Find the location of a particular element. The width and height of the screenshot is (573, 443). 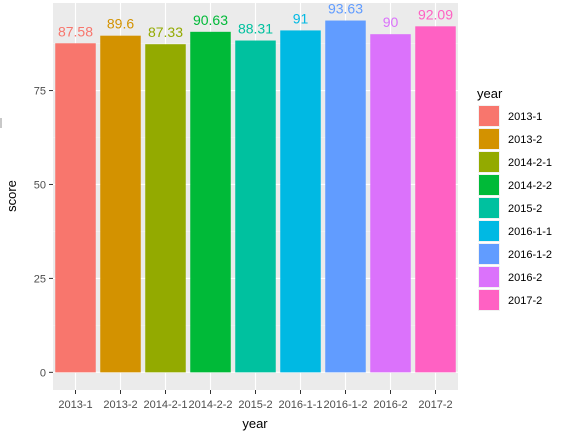

legend-label: 2013-1 is located at coordinates (525, 117).